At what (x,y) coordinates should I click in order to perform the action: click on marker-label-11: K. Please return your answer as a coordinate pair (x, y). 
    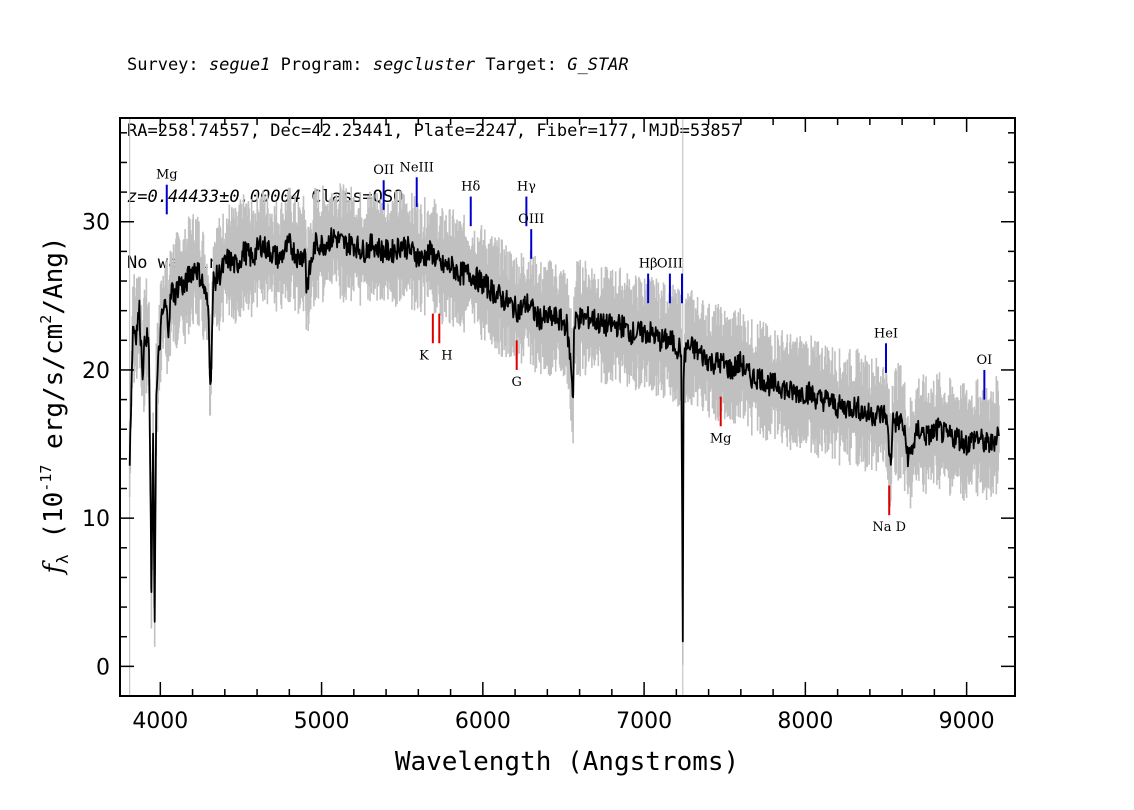
    Looking at the image, I should click on (424, 355).